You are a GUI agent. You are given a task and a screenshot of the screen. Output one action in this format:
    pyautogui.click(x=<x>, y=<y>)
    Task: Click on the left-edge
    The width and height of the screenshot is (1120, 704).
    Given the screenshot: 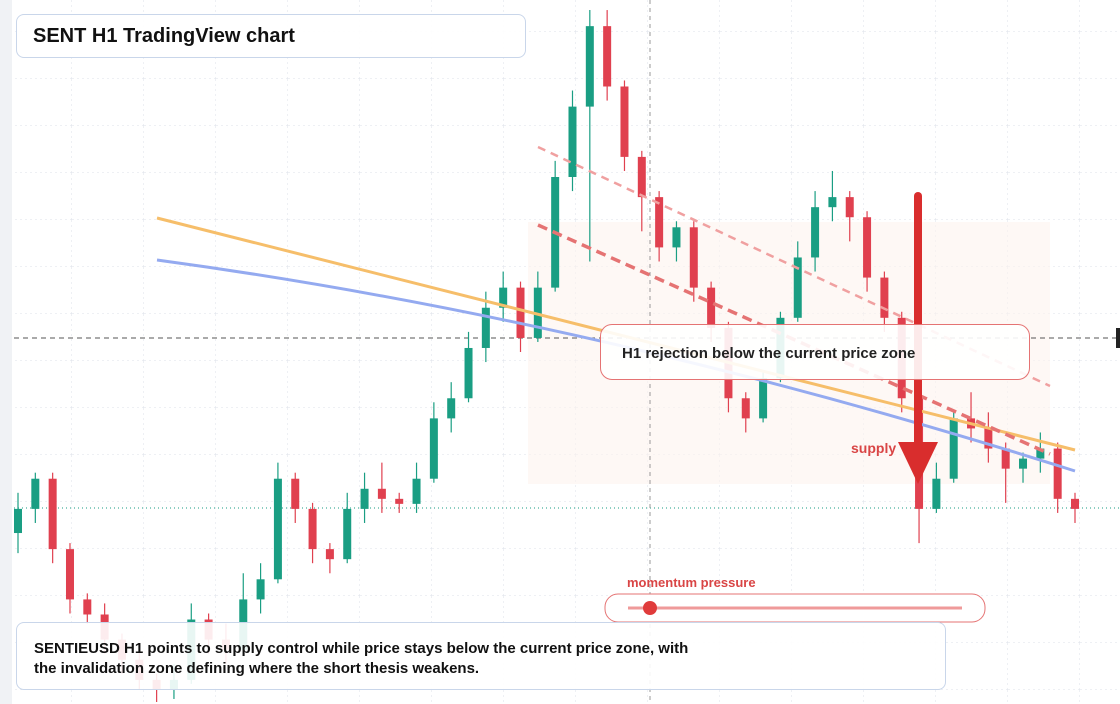 What is the action you would take?
    pyautogui.click(x=6, y=352)
    